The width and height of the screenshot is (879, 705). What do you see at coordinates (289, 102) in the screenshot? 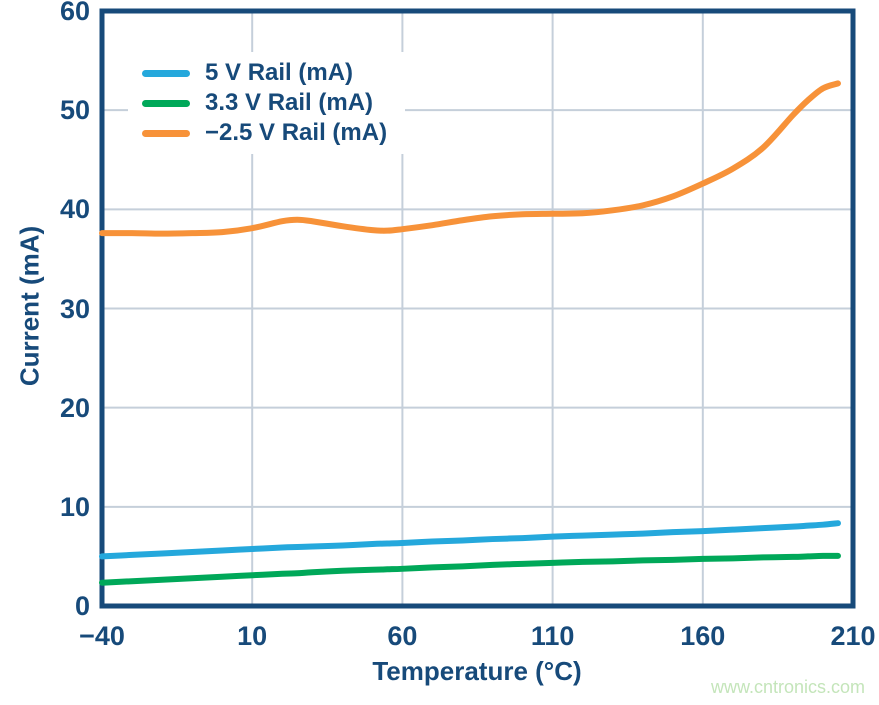
I see `legend-label-3v3-rail: 3.3 V Rail (mA)` at bounding box center [289, 102].